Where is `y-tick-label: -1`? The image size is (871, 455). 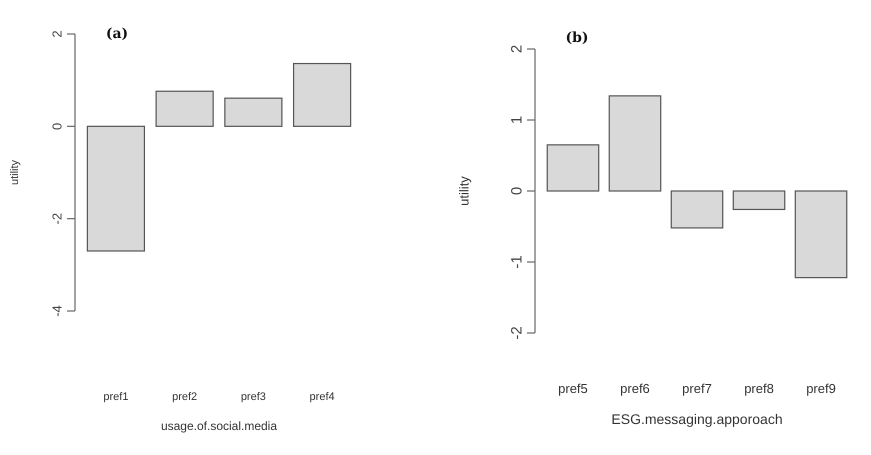 y-tick-label: -1 is located at coordinates (517, 262).